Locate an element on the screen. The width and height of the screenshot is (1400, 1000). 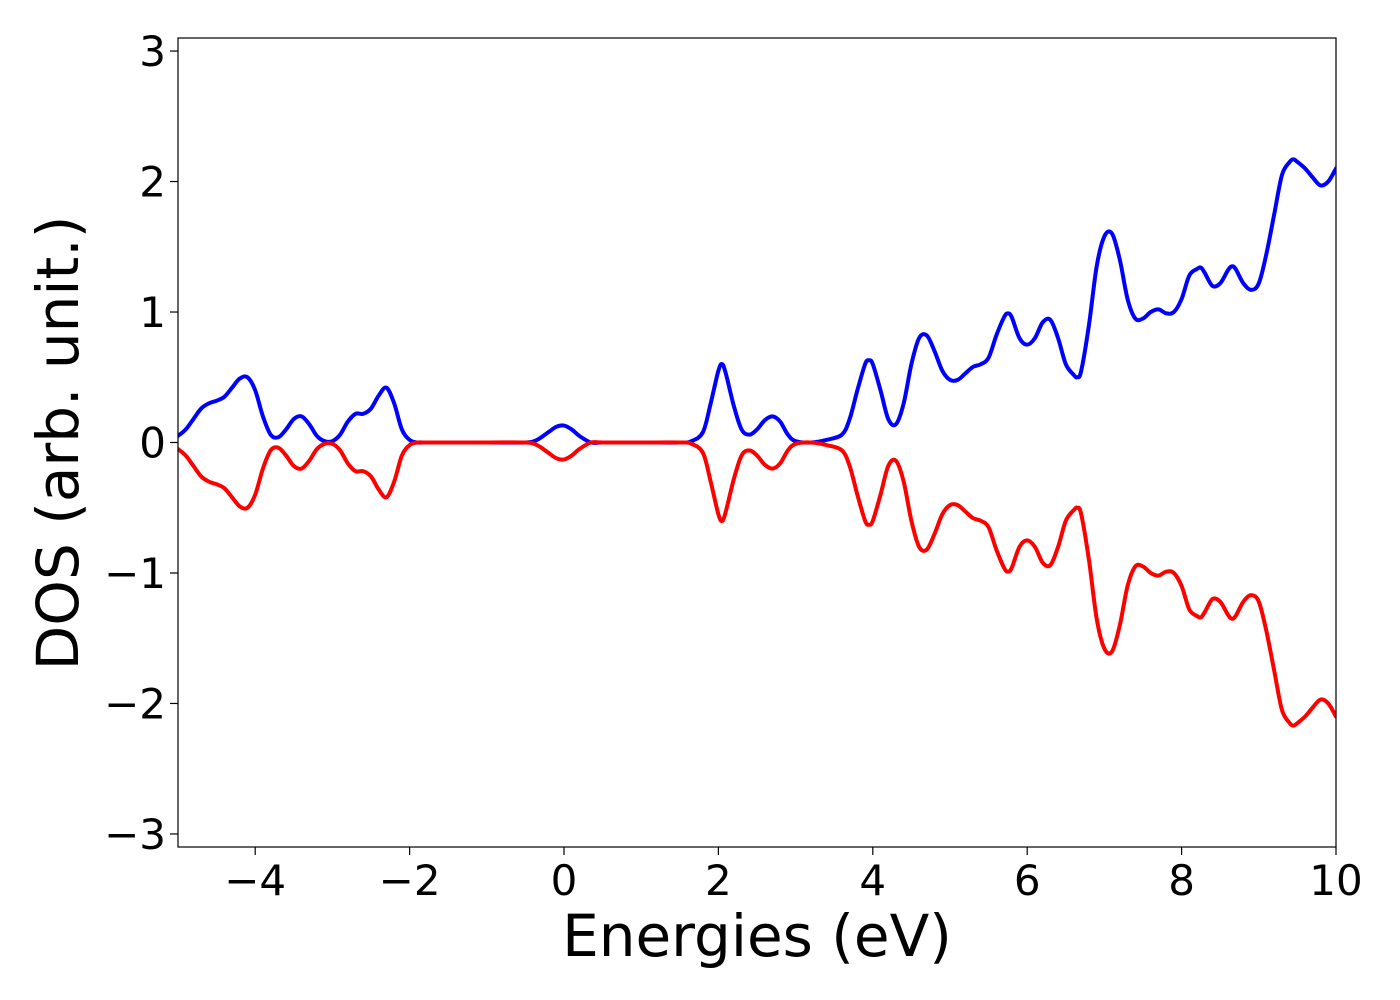
x-axis-title: Energies (eV) is located at coordinates (757, 936).